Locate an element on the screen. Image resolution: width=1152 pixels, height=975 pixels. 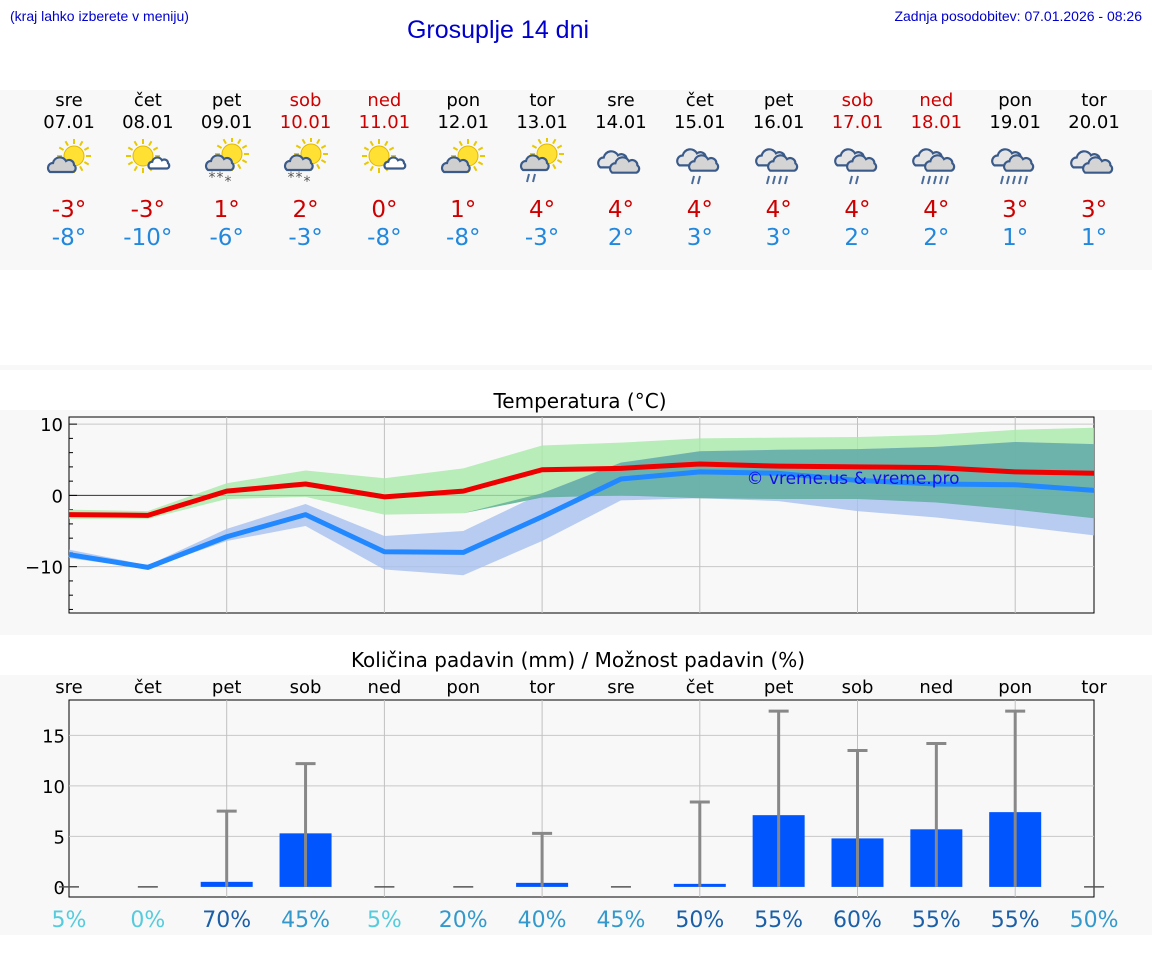
day-date: 15.01 is located at coordinates (700, 122).